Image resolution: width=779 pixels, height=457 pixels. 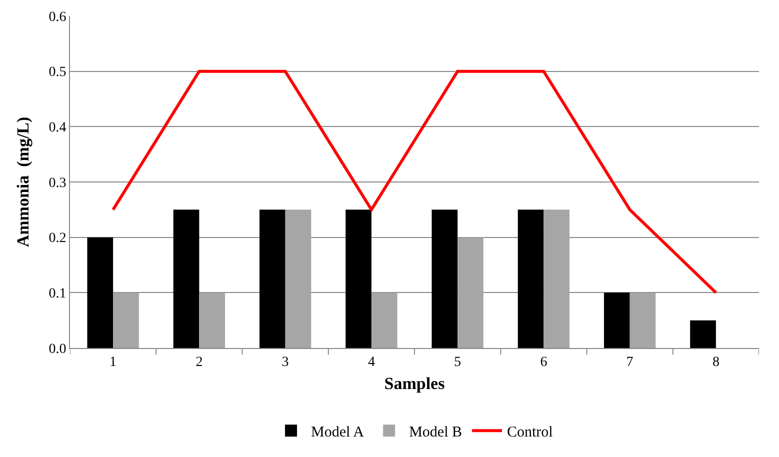 What do you see at coordinates (57, 72) in the screenshot?
I see `y-tick-label: 0.5` at bounding box center [57, 72].